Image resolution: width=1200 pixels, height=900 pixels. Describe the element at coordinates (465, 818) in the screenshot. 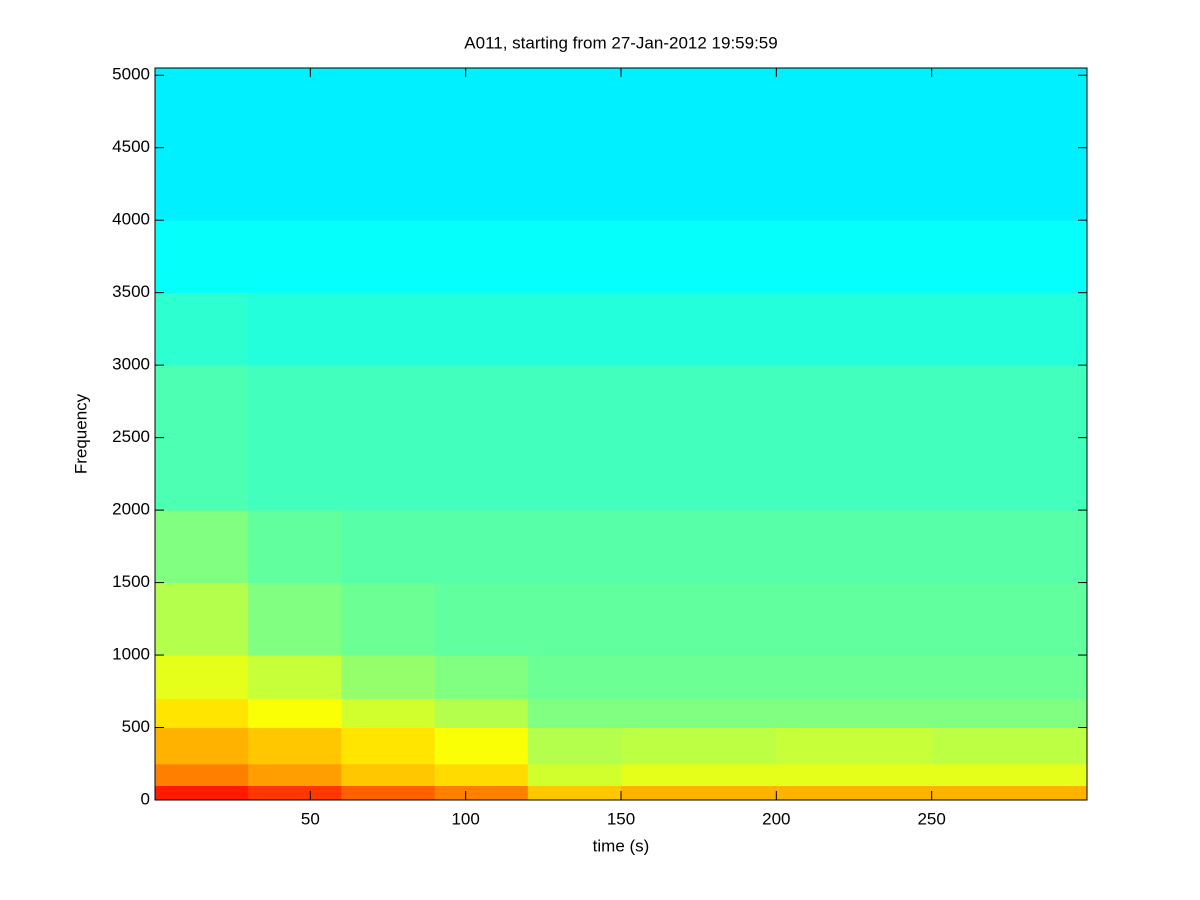

I see `x-tick-label: 100` at that location.